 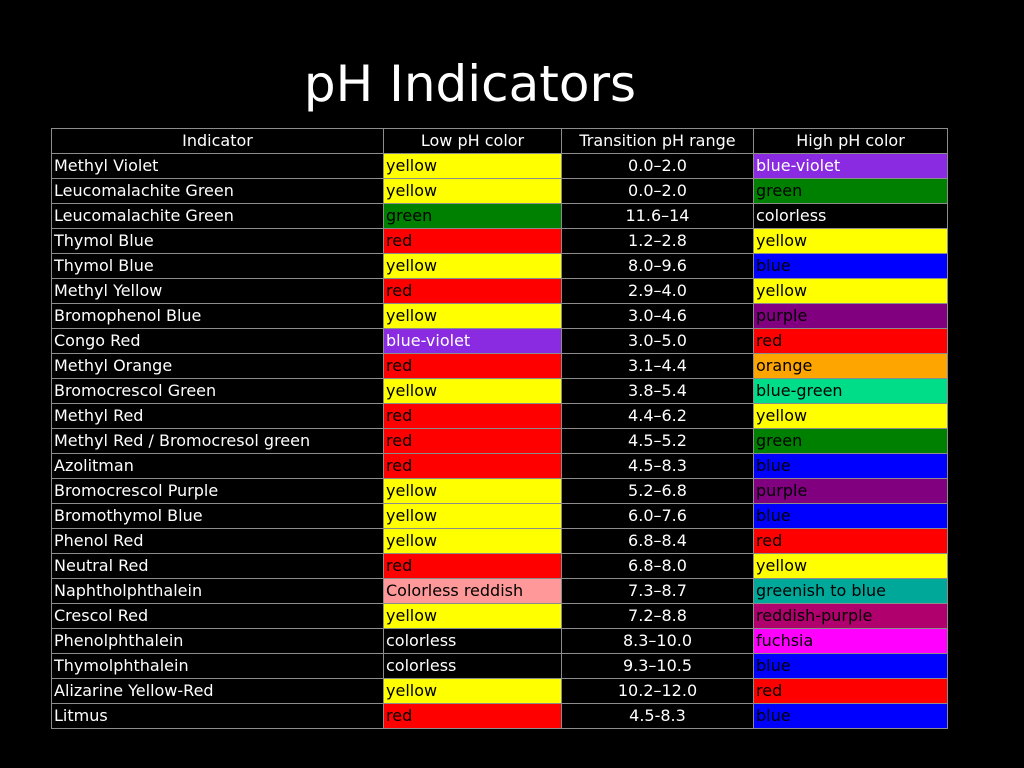 What do you see at coordinates (657, 616) in the screenshot?
I see `transition-range-cell: 7.2–8.8` at bounding box center [657, 616].